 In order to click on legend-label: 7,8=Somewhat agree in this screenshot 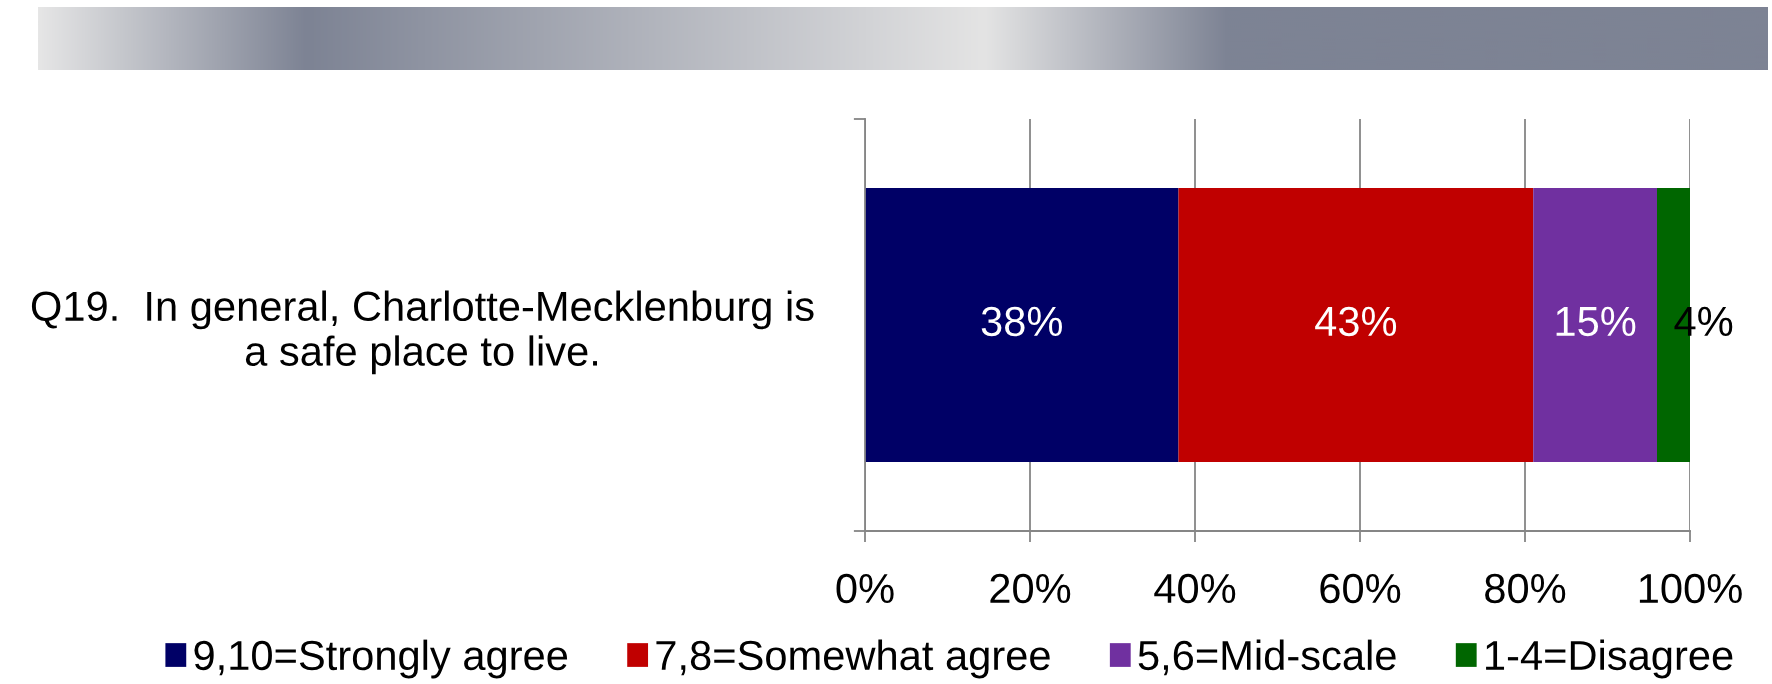, I will do `click(853, 659)`.